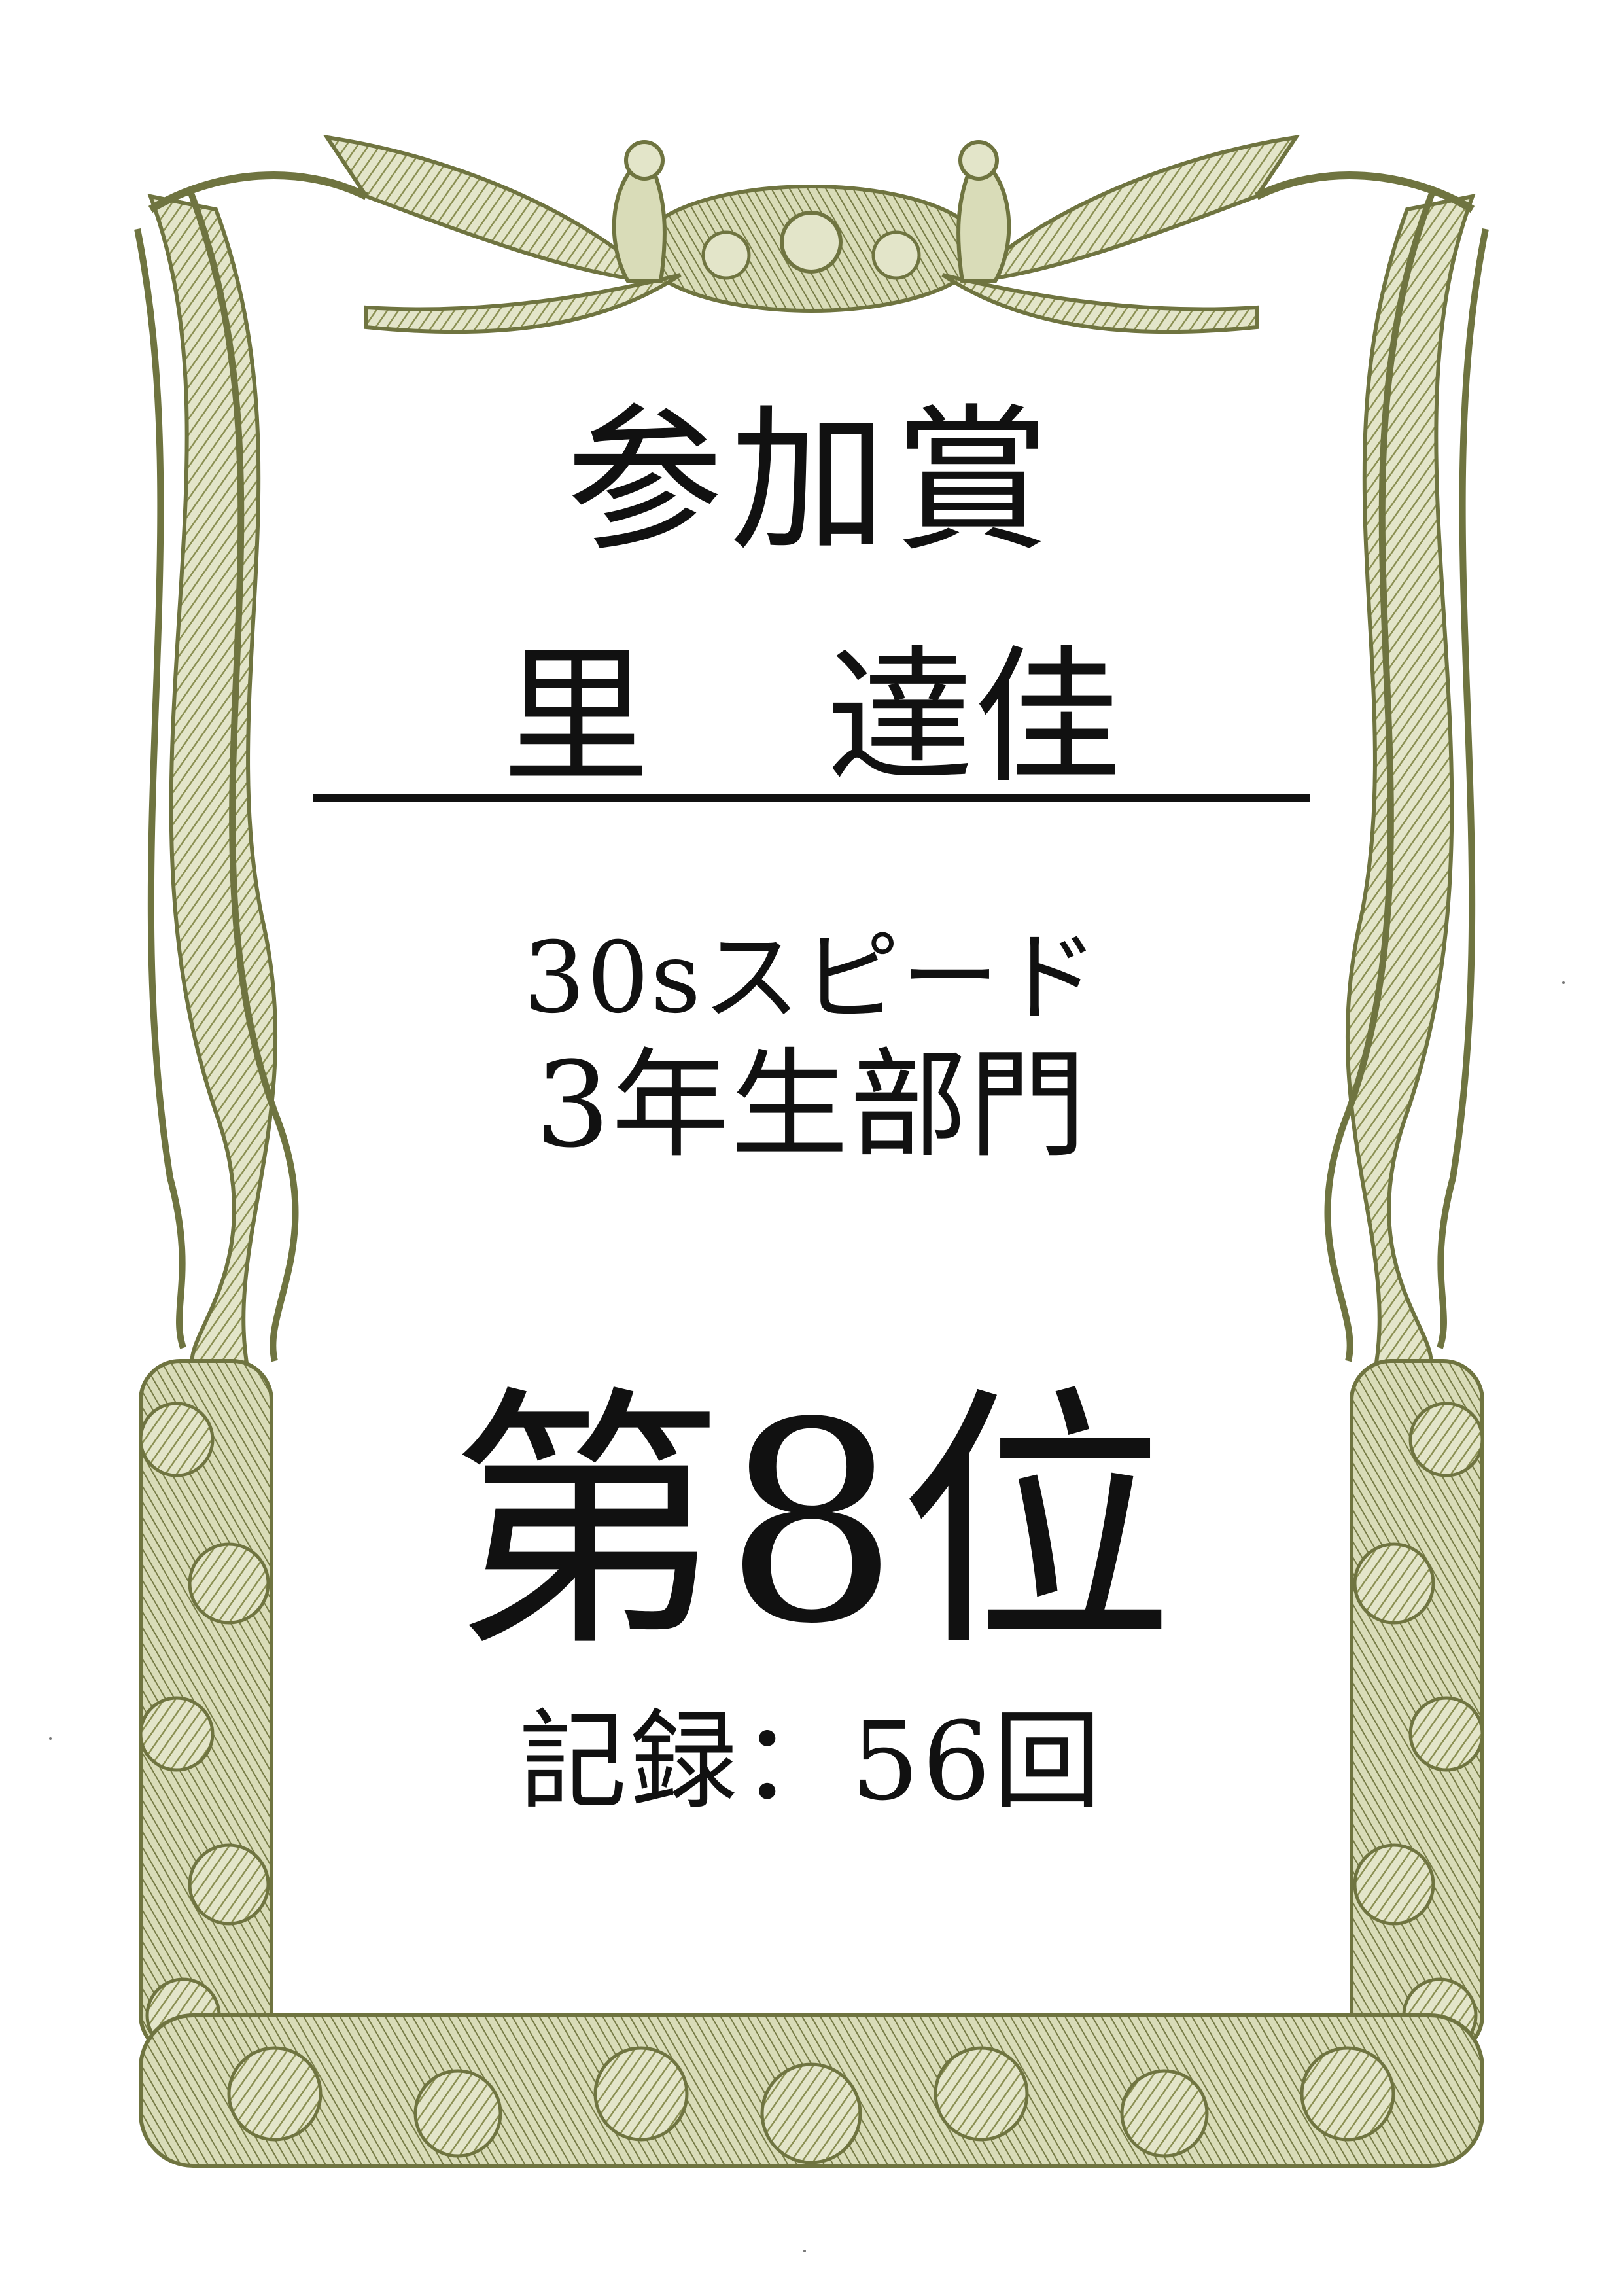 Image resolution: width=1623 pixels, height=2296 pixels. I want to click on recipient-given-name: 達佳, so click(974, 718).